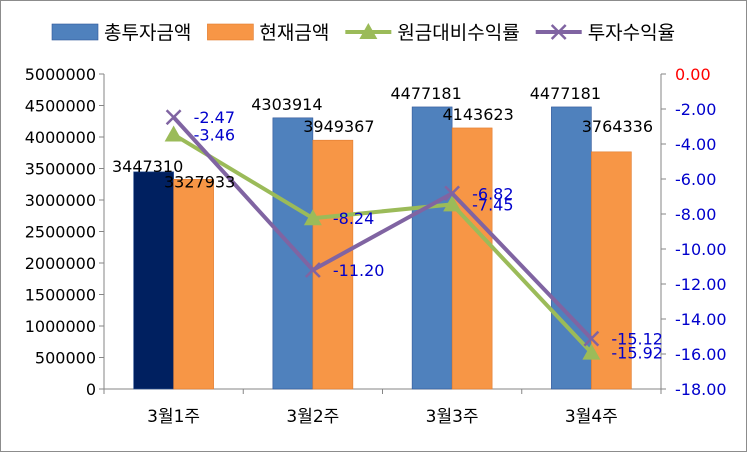 The height and width of the screenshot is (452, 747). Describe the element at coordinates (294, 33) in the screenshot. I see `legend-label: 현재금액` at that location.